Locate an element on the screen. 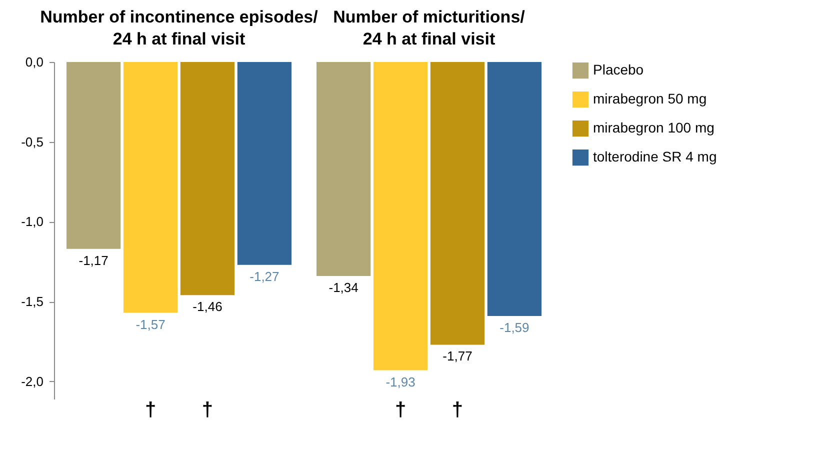 This screenshot has height=455, width=827. data-label: -1,77 is located at coordinates (457, 356).